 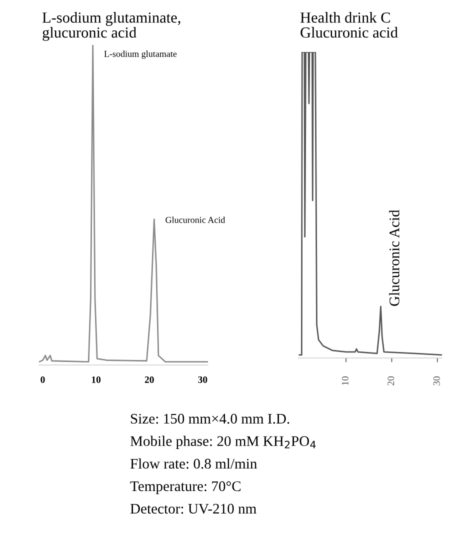 What do you see at coordinates (185, 487) in the screenshot?
I see `text: Temperature: 70°C` at bounding box center [185, 487].